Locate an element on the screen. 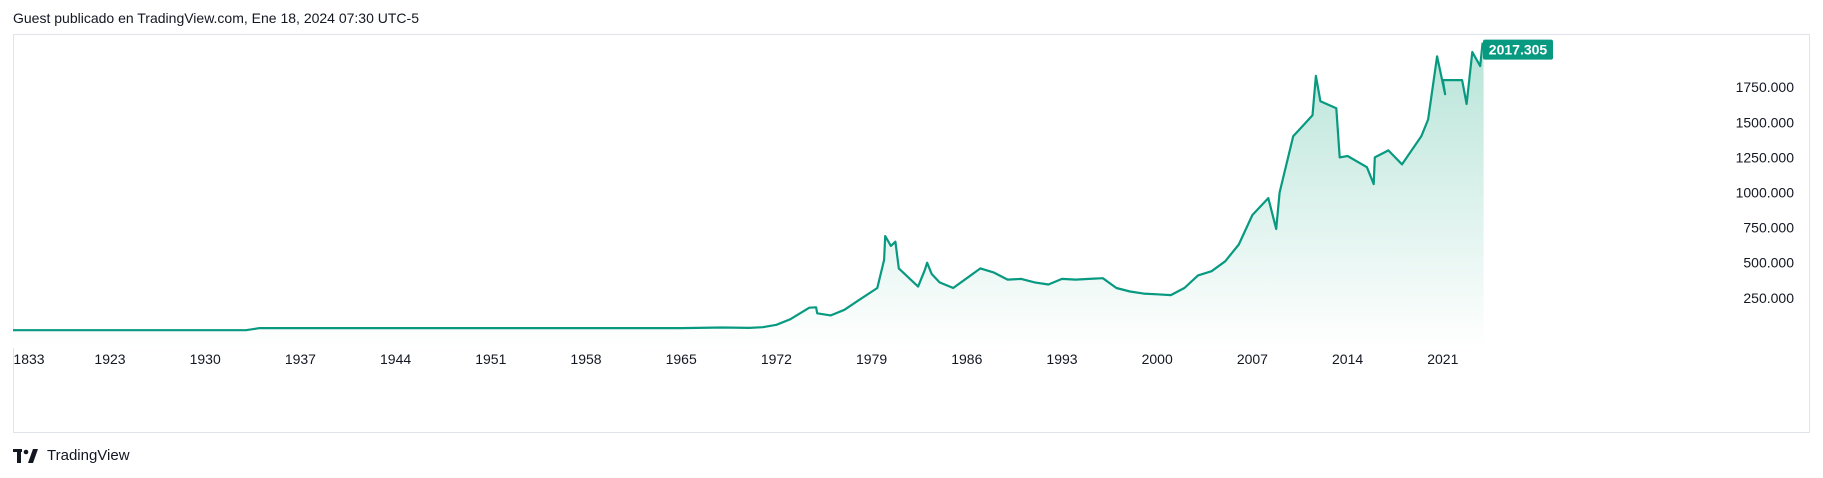  x-tick-label: 1923 is located at coordinates (109, 359).